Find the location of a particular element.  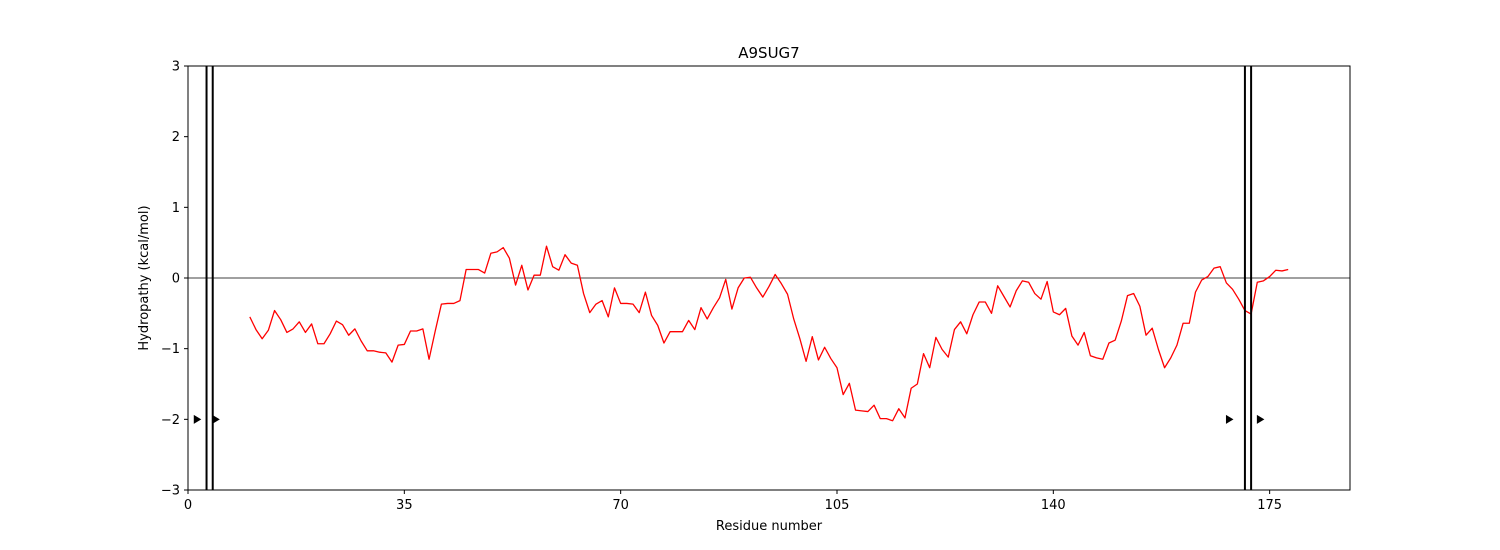

y-tick-label: −1 is located at coordinates (170, 349).